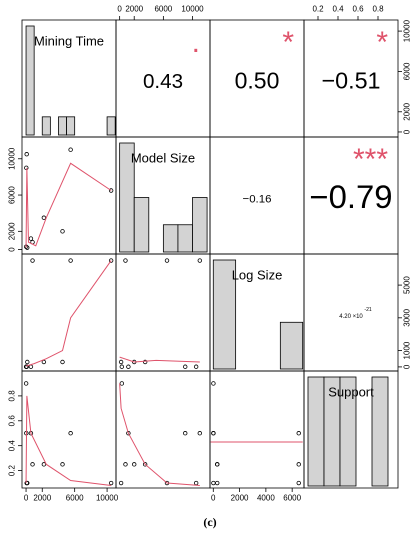 The height and width of the screenshot is (555, 420). Describe the element at coordinates (370, 159) in the screenshot. I see `significance-stars: ***` at that location.